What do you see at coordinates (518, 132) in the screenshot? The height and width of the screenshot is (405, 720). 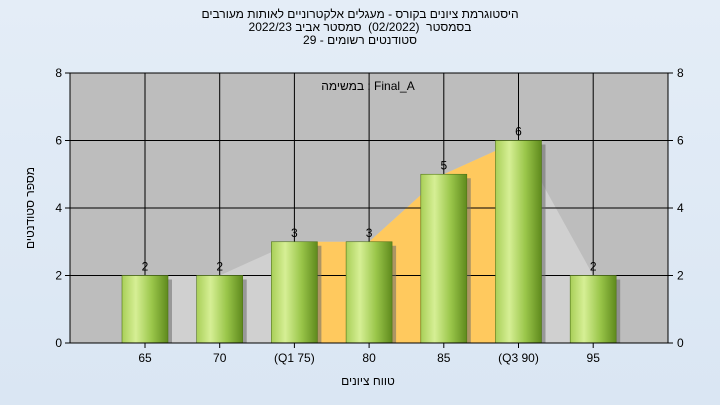 I see `bar-value-label: 6` at bounding box center [518, 132].